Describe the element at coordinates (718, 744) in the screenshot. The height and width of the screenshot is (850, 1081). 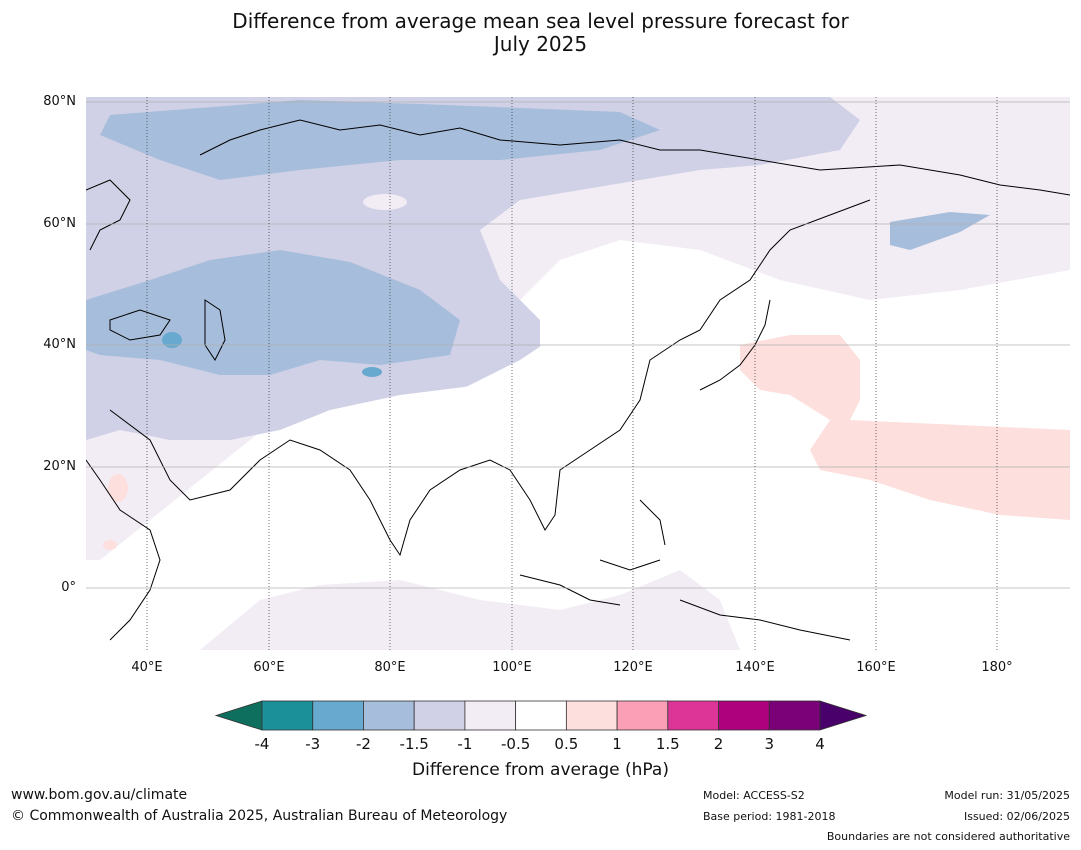
I see `colorbar-tick-label: 2` at that location.